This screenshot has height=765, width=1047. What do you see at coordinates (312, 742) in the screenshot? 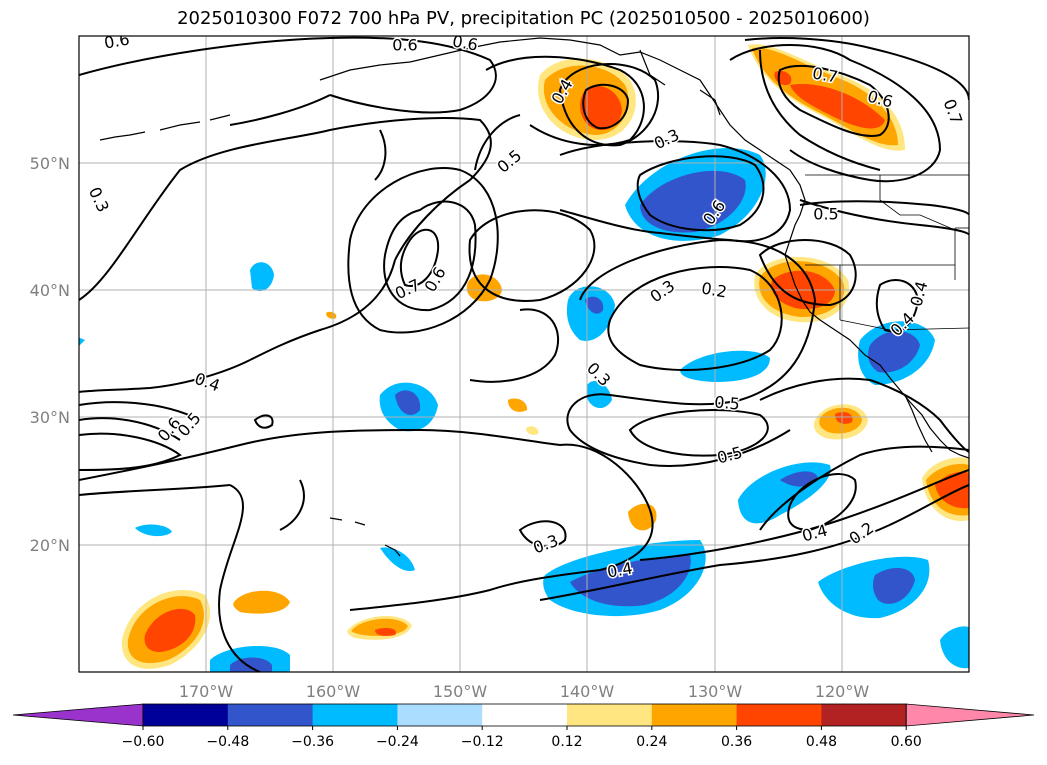
I see `colorbar-tick-label: −0.36` at bounding box center [312, 742].